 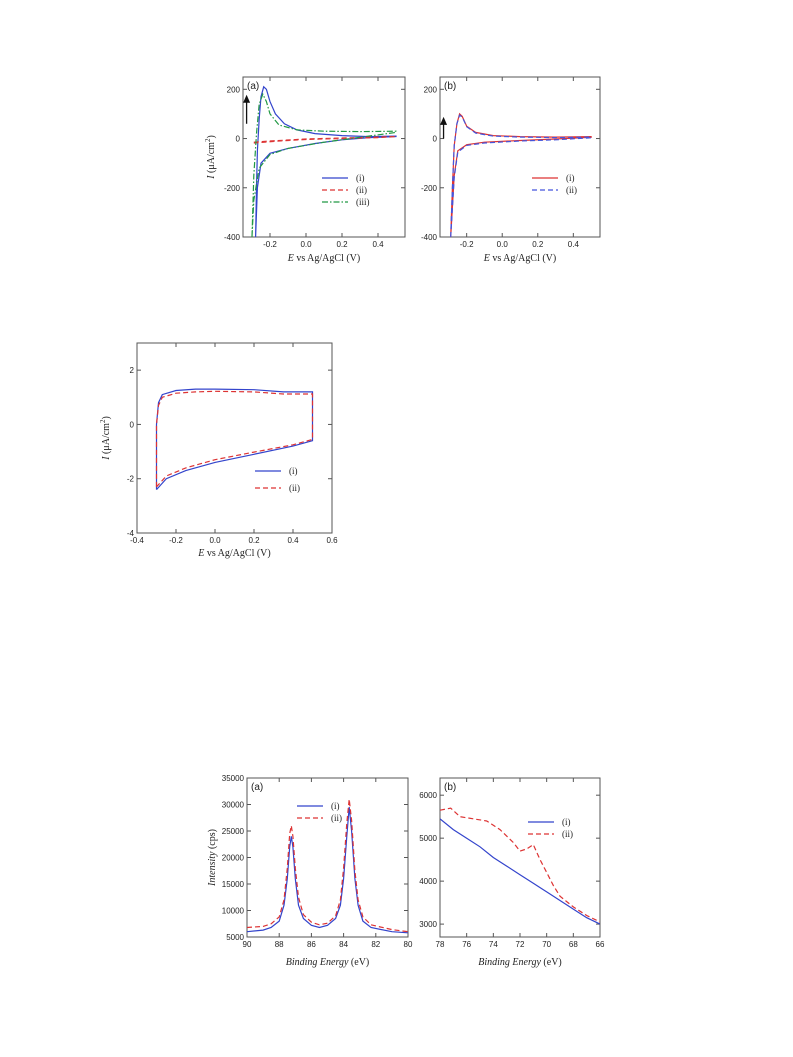 I want to click on x-tick-label: 68, so click(x=573, y=944).